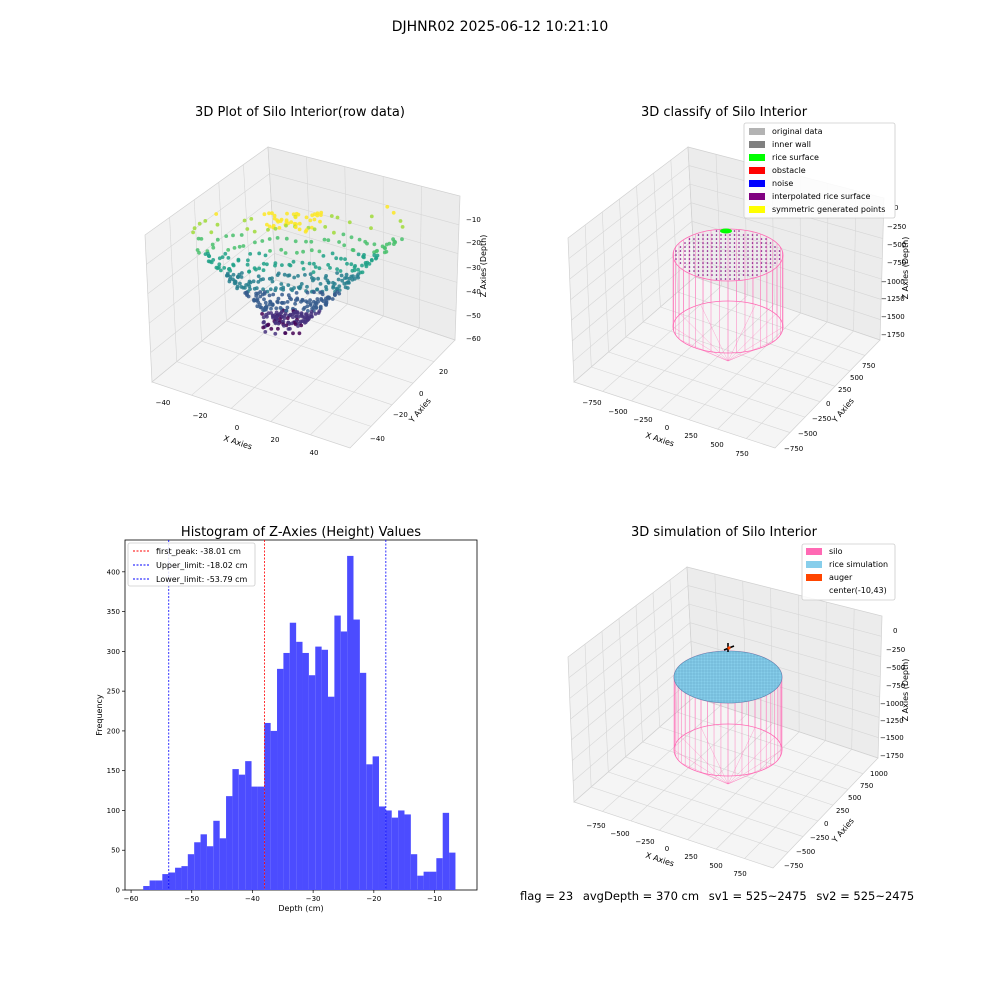 The width and height of the screenshot is (1000, 1000). I want to click on avg-depth-text: avgDepth = 370 cm, so click(641, 896).